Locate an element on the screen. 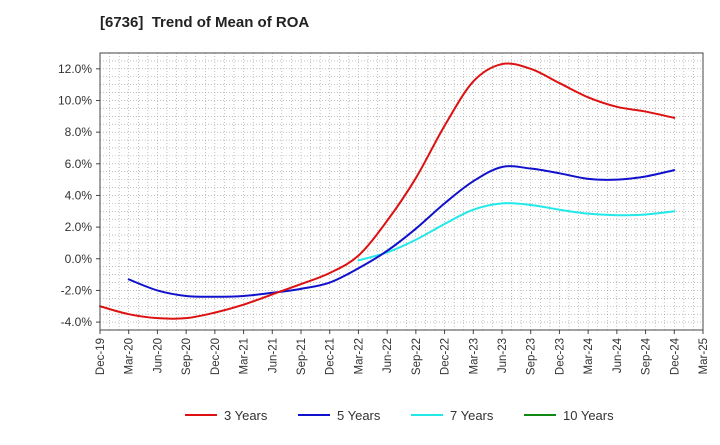 The image size is (720, 445). y-tick-label: -2.0% is located at coordinates (77, 290).